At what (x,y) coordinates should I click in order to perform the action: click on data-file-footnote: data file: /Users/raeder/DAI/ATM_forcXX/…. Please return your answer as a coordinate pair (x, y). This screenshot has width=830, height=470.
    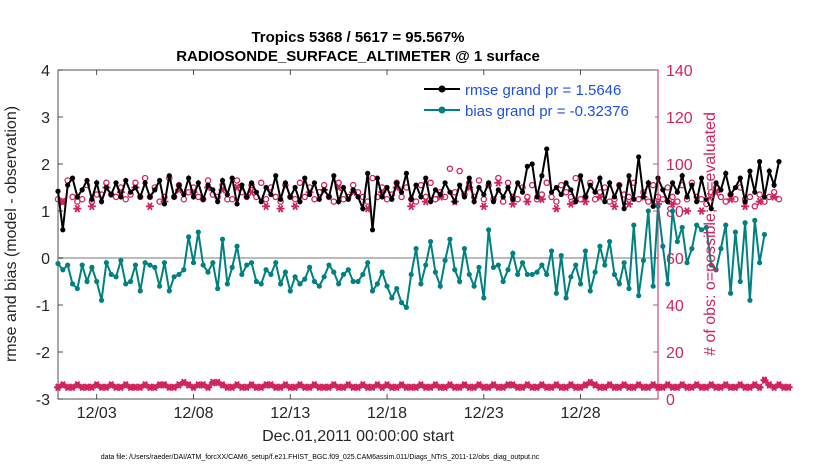
    Looking at the image, I should click on (320, 457).